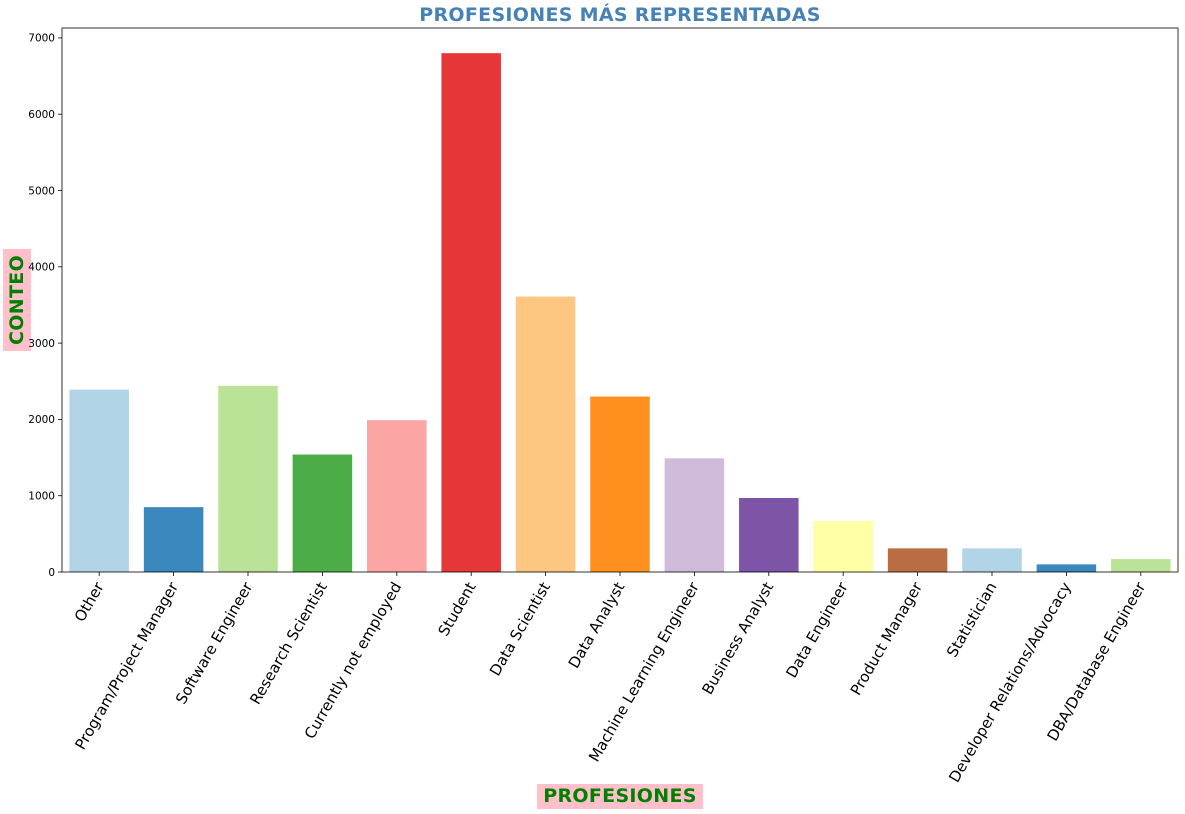 The image size is (1185, 814). Describe the element at coordinates (41, 191) in the screenshot. I see `y-tick-label: 5000` at that location.